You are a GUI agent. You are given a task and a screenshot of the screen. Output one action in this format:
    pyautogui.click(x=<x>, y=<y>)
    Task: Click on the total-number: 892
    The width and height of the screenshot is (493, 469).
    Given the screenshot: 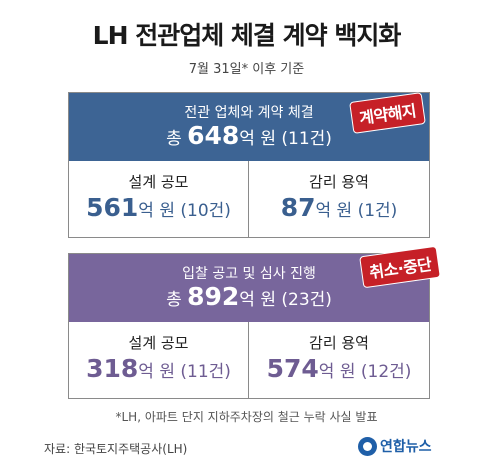 What is the action you would take?
    pyautogui.click(x=213, y=296)
    